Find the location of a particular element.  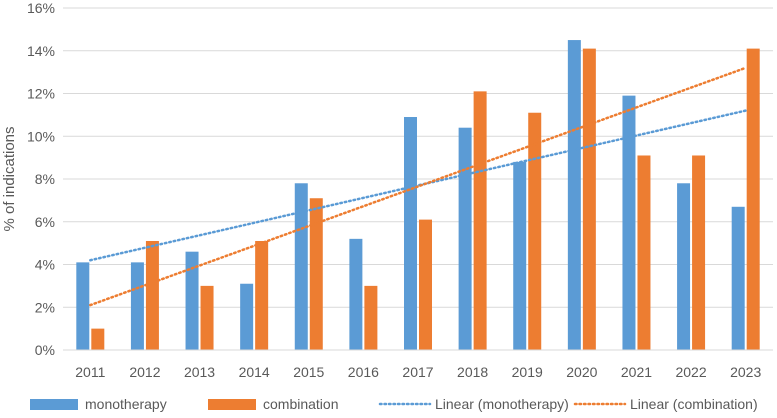

x-tick-label: 2022 is located at coordinates (690, 372).